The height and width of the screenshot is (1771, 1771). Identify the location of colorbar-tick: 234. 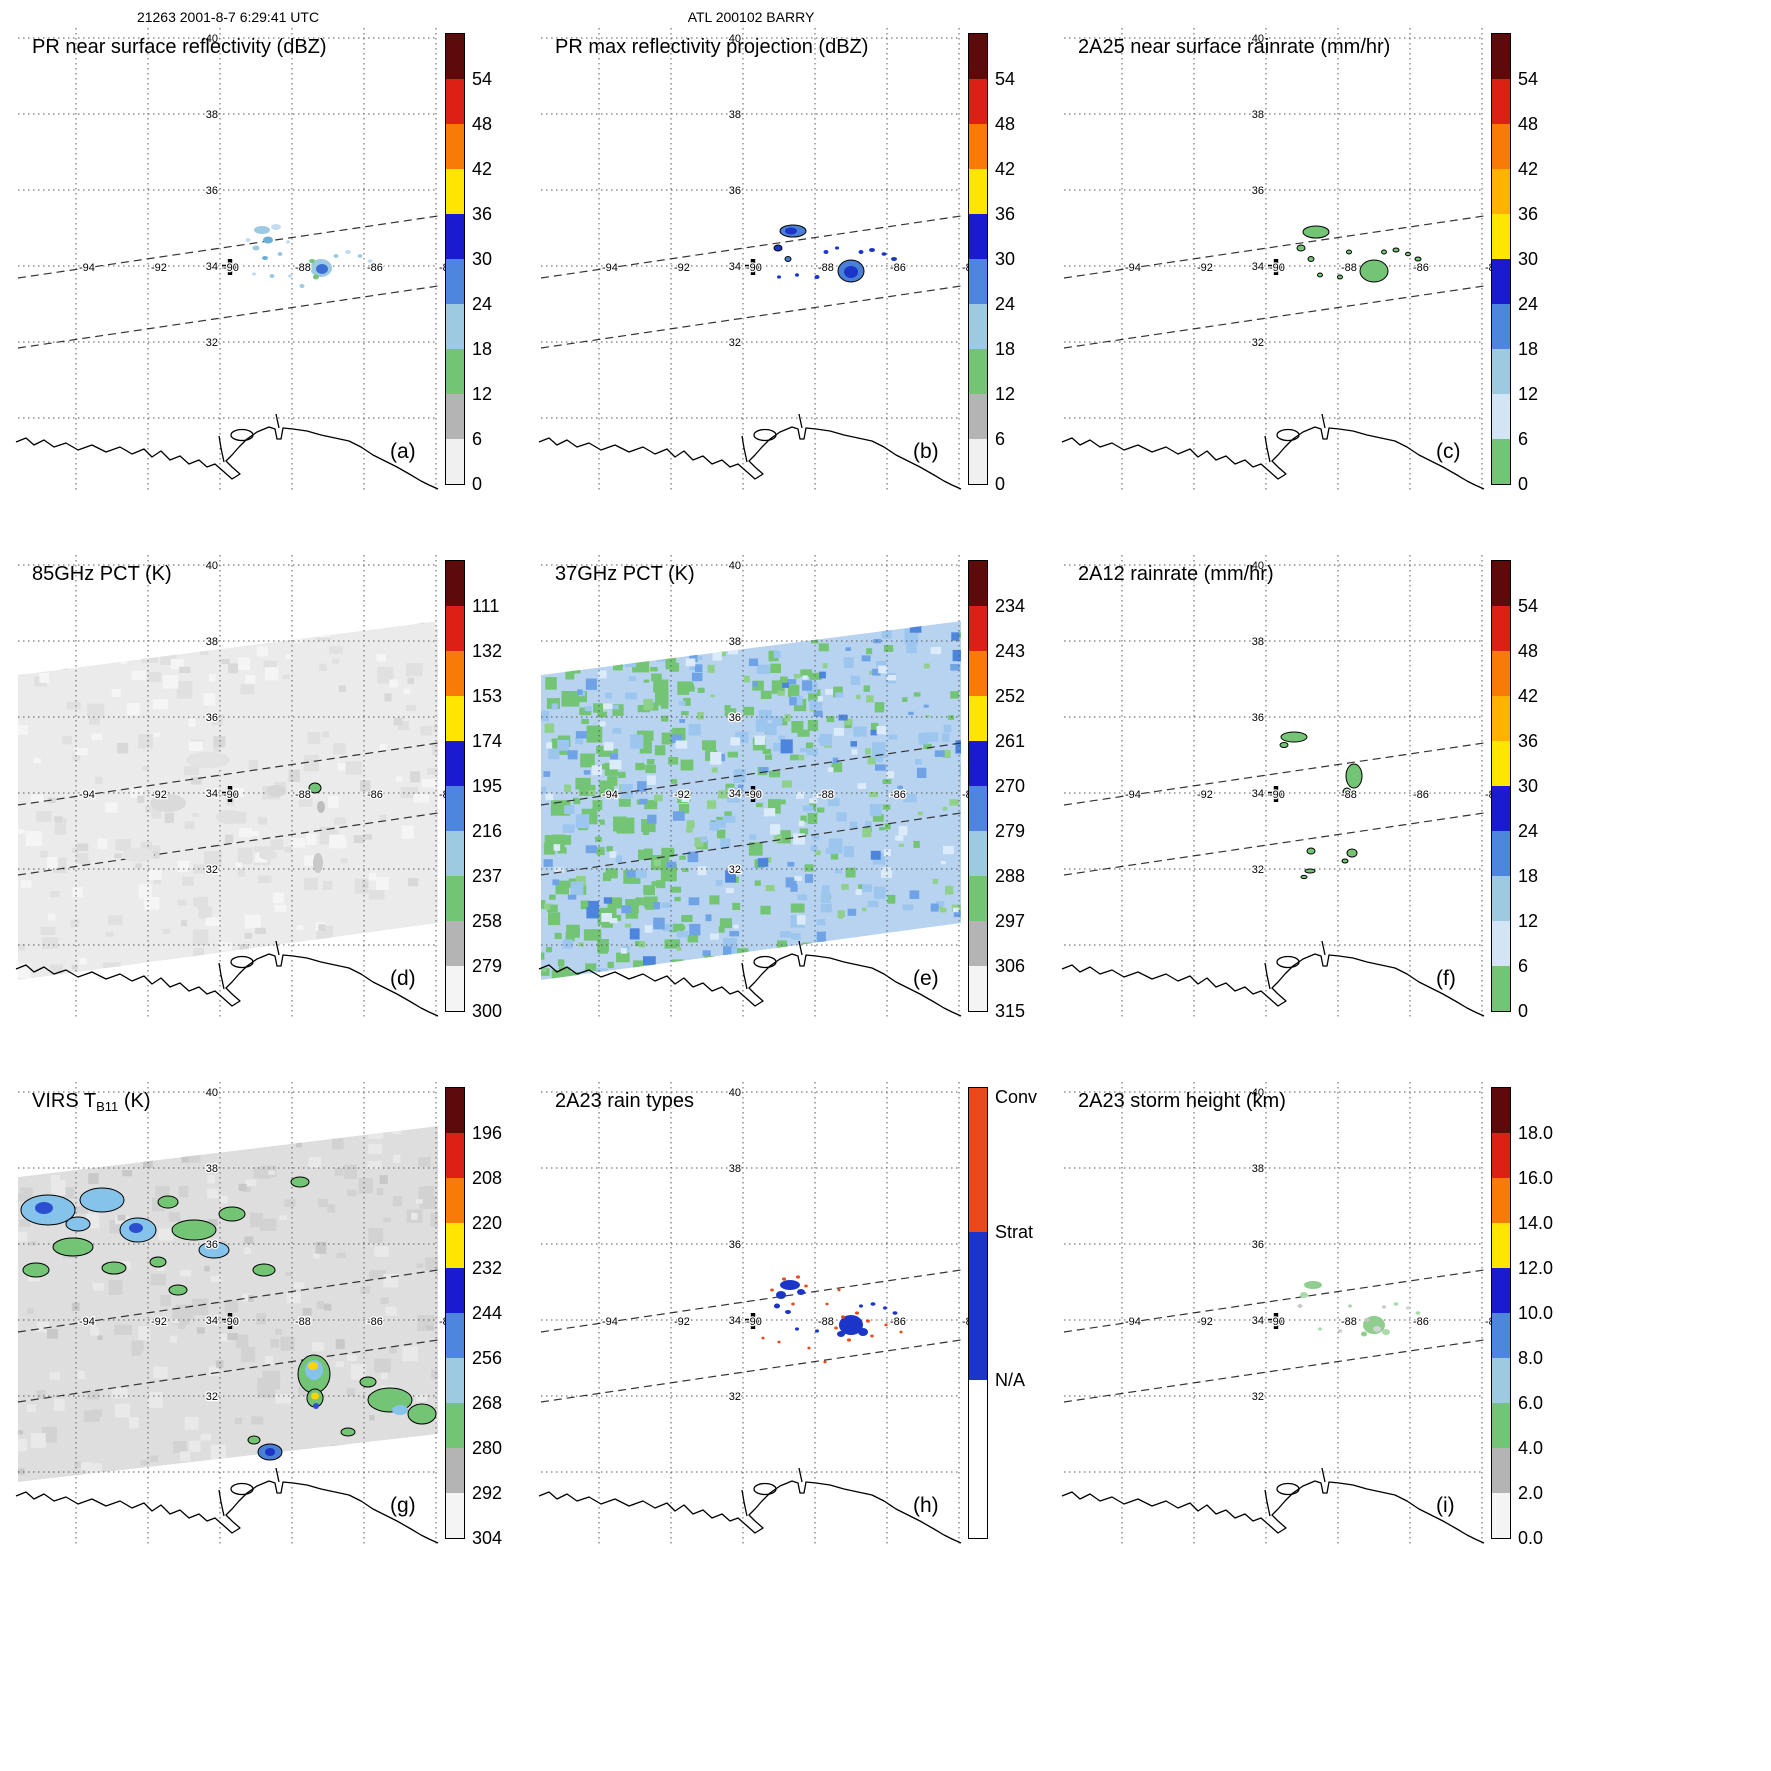
(1010, 605).